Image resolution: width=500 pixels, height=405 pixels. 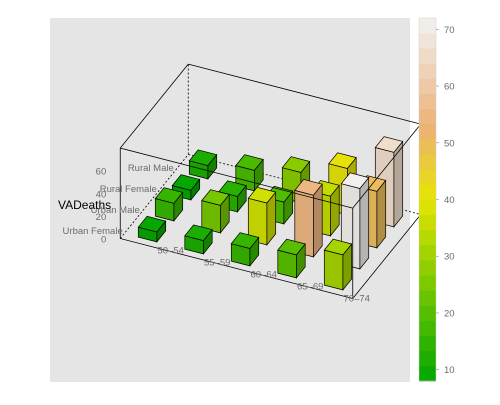 What do you see at coordinates (387, 166) in the screenshot?
I see `box-edge-top-right` at bounding box center [387, 166].